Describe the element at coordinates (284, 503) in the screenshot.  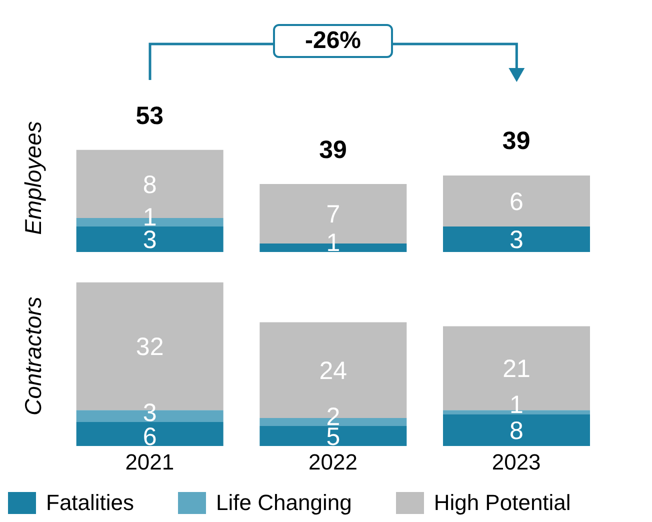
I see `legend-label: Life Changing` at that location.